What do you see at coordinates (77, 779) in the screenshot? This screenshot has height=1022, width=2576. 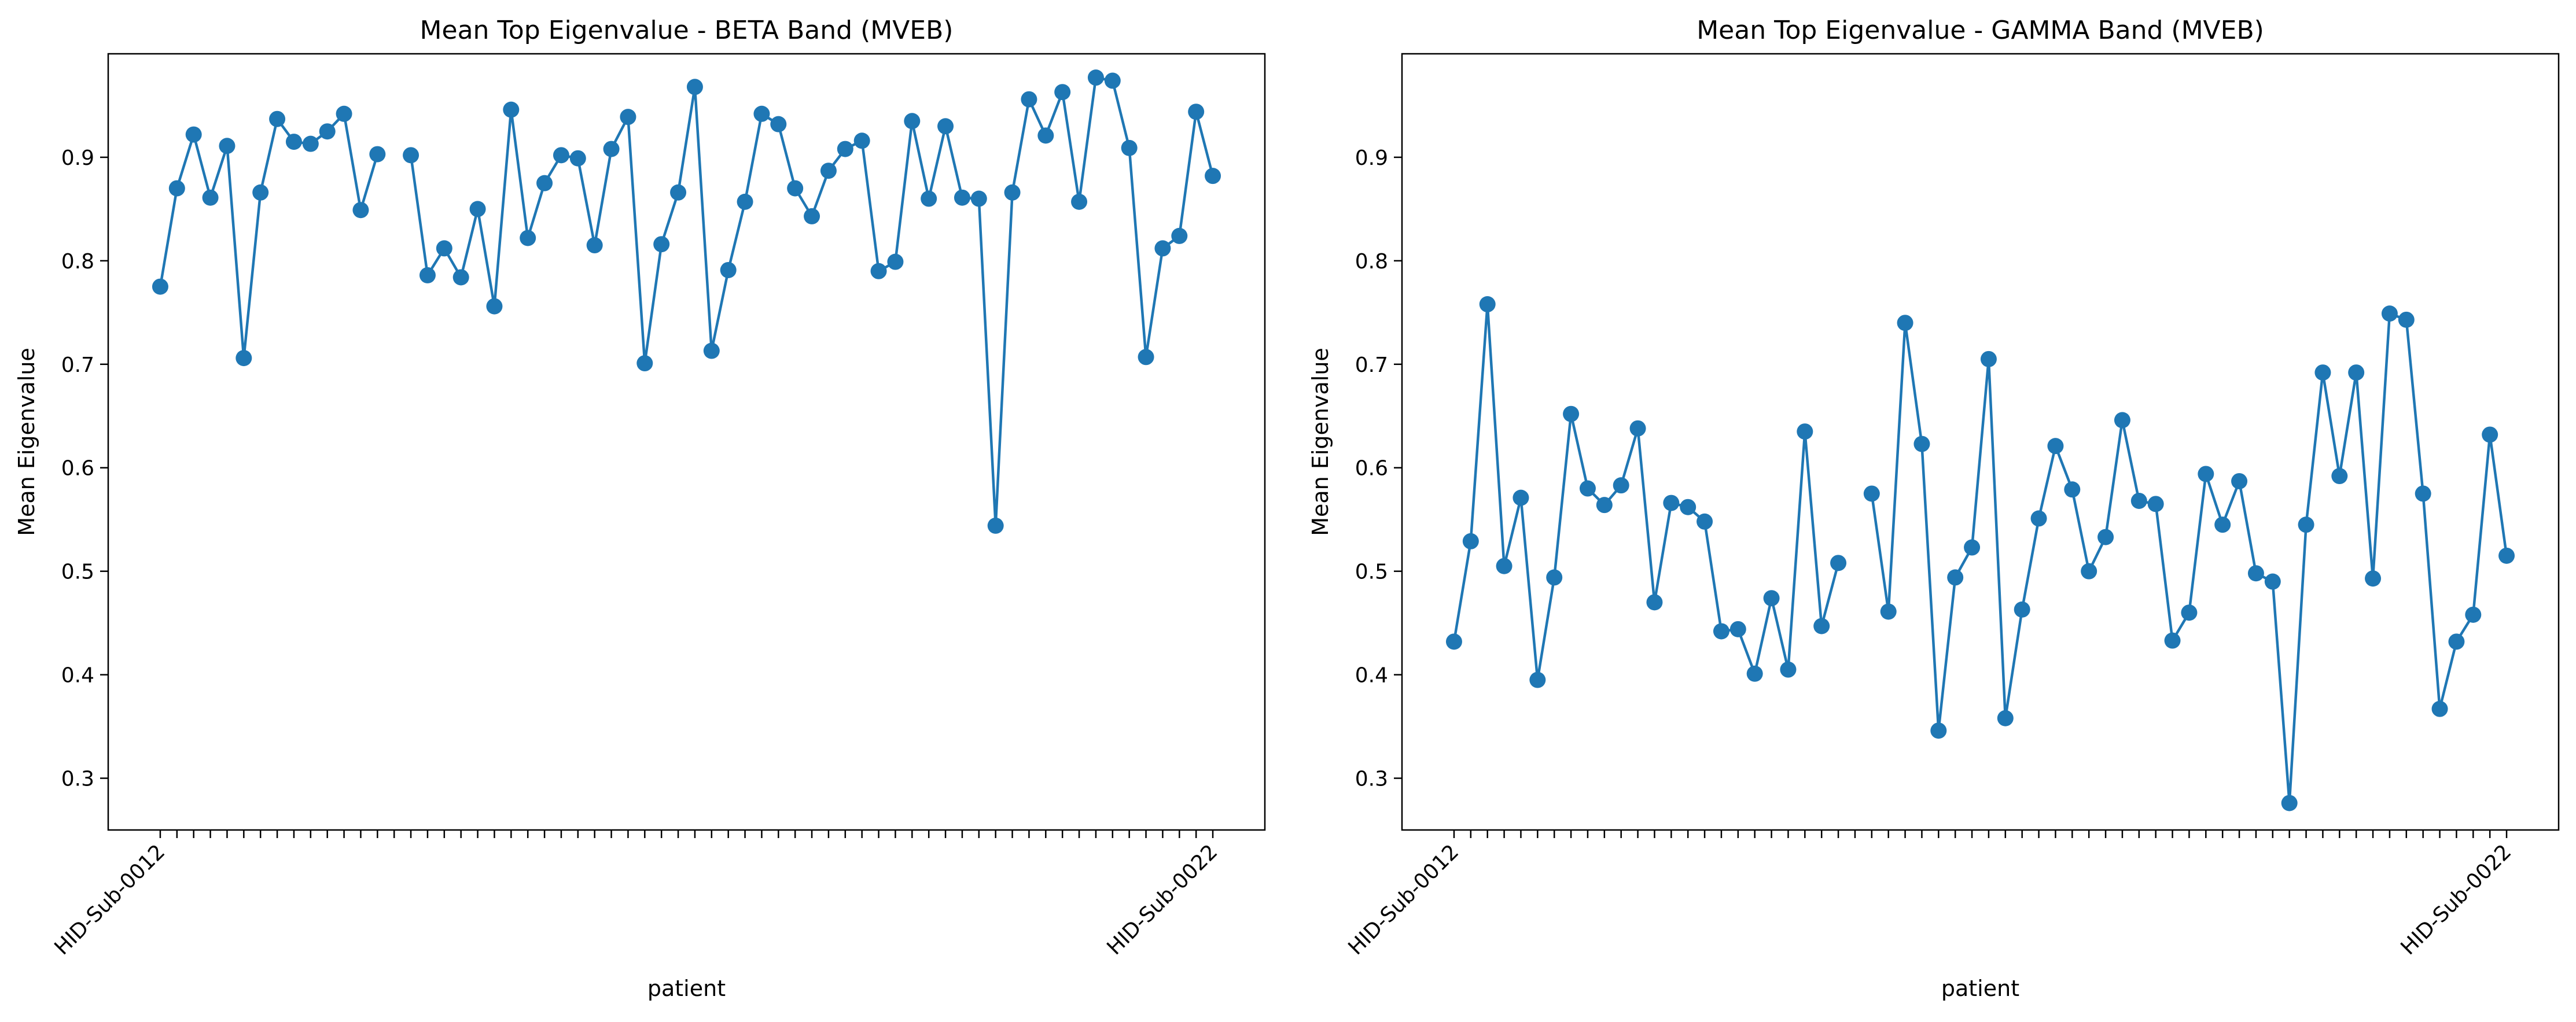 I see `y-tick-label: 0.3` at bounding box center [77, 779].